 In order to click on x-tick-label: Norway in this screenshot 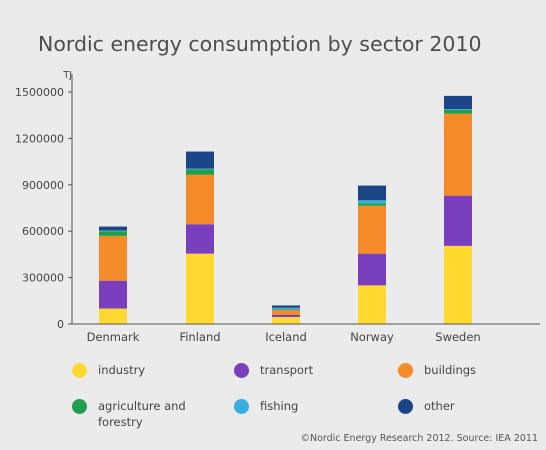, I will do `click(372, 337)`.